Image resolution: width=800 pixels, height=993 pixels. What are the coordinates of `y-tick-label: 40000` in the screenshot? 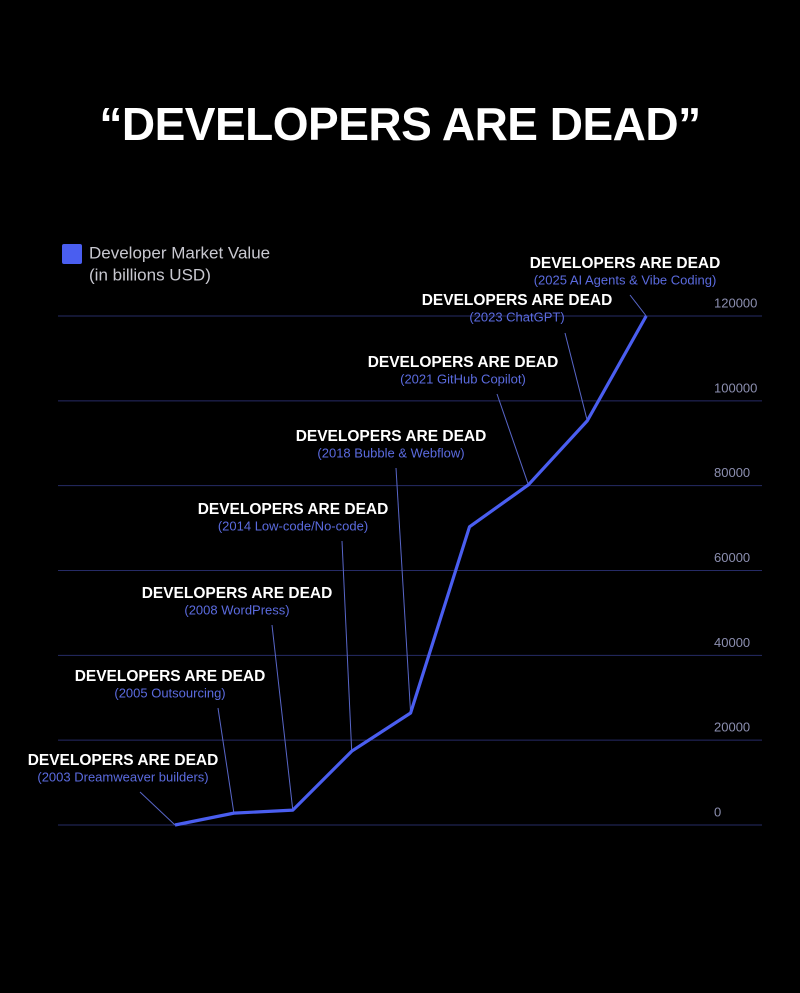 It's located at (732, 642).